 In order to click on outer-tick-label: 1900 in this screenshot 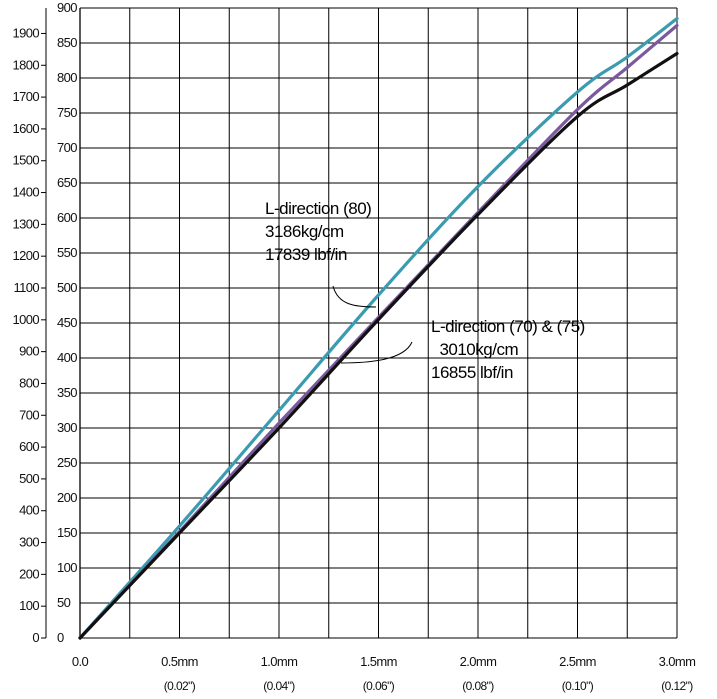, I will do `click(25, 32)`.